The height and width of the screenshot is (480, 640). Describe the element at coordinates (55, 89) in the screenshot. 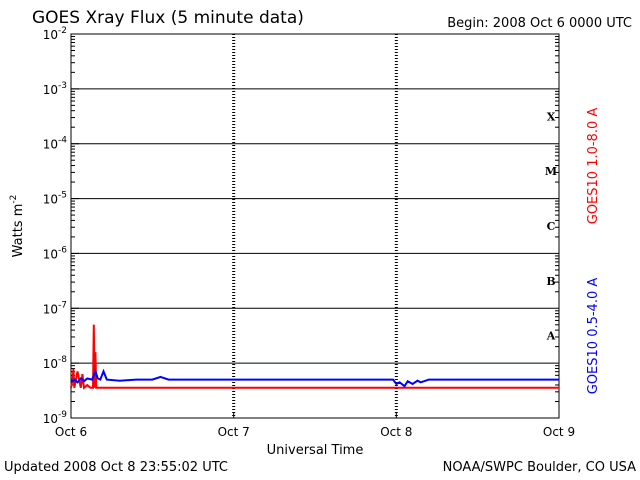

I see `y-tick-label: 10⁻³` at that location.